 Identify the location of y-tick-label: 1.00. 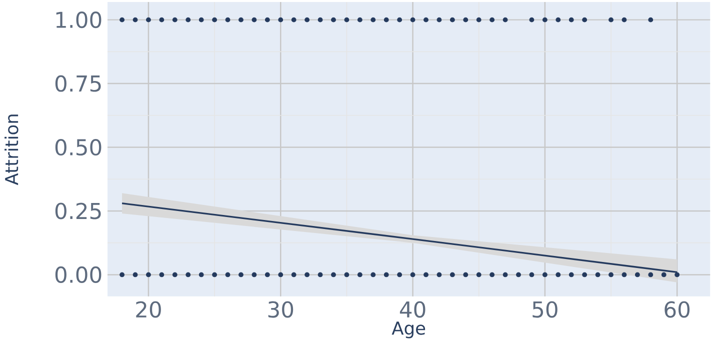
(79, 20).